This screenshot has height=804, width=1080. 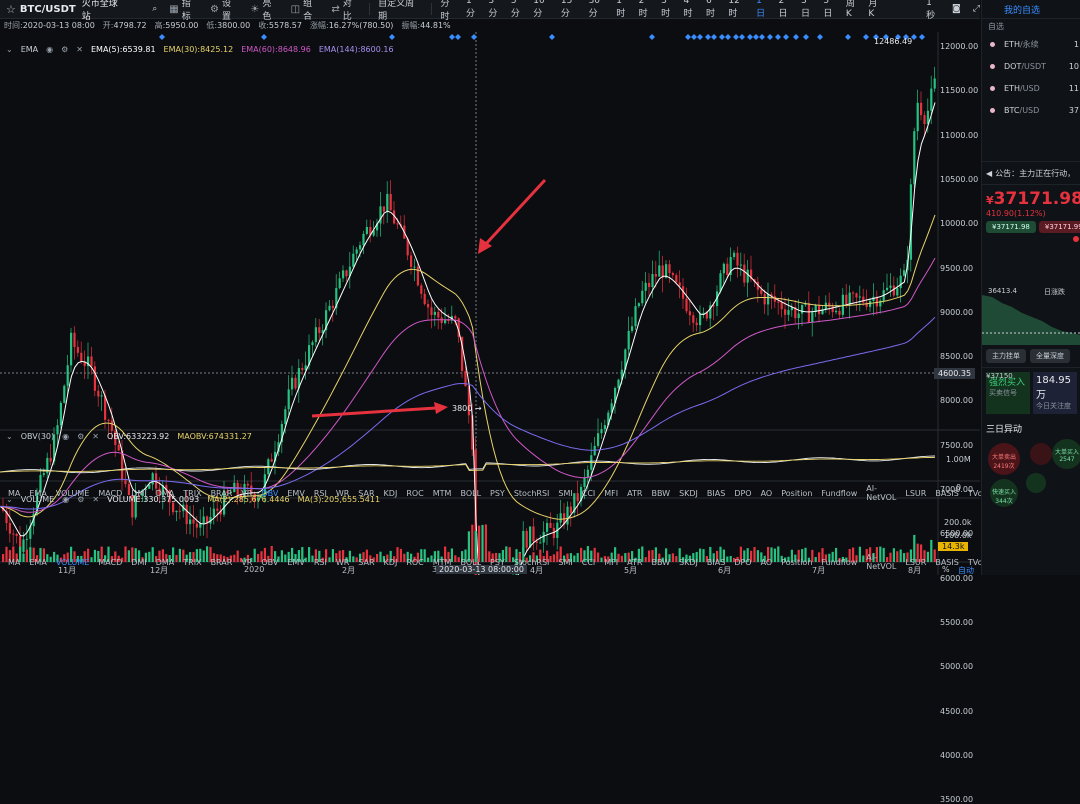 What do you see at coordinates (493, 9) in the screenshot?
I see `interval-2: 3分` at bounding box center [493, 9].